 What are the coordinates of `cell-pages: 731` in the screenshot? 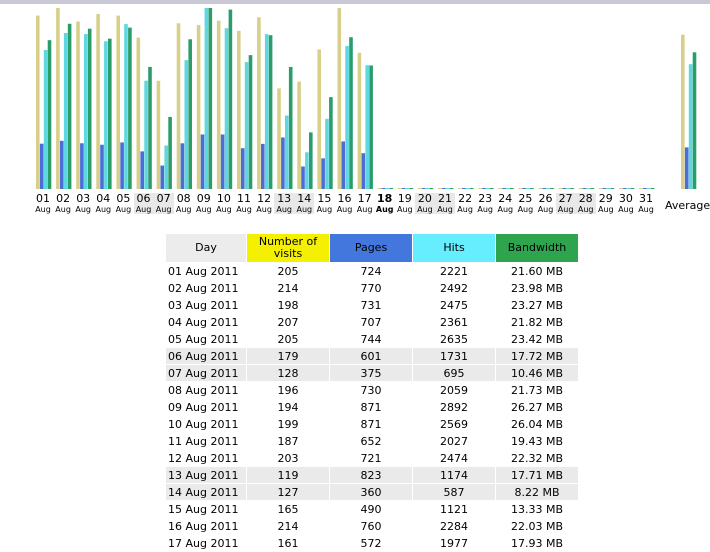 It's located at (371, 305).